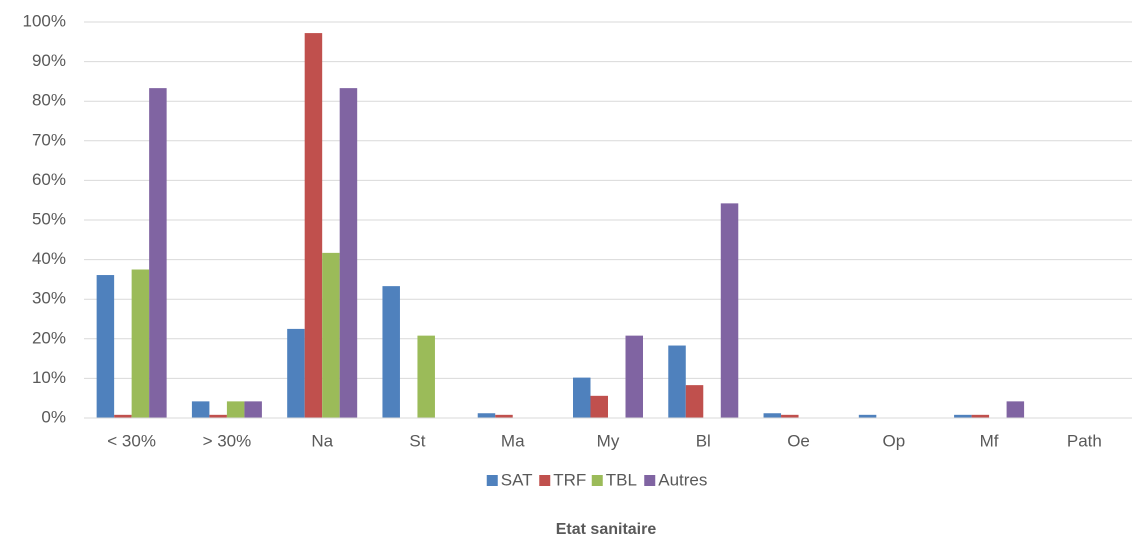  I want to click on x-tick-label: My, so click(608, 440).